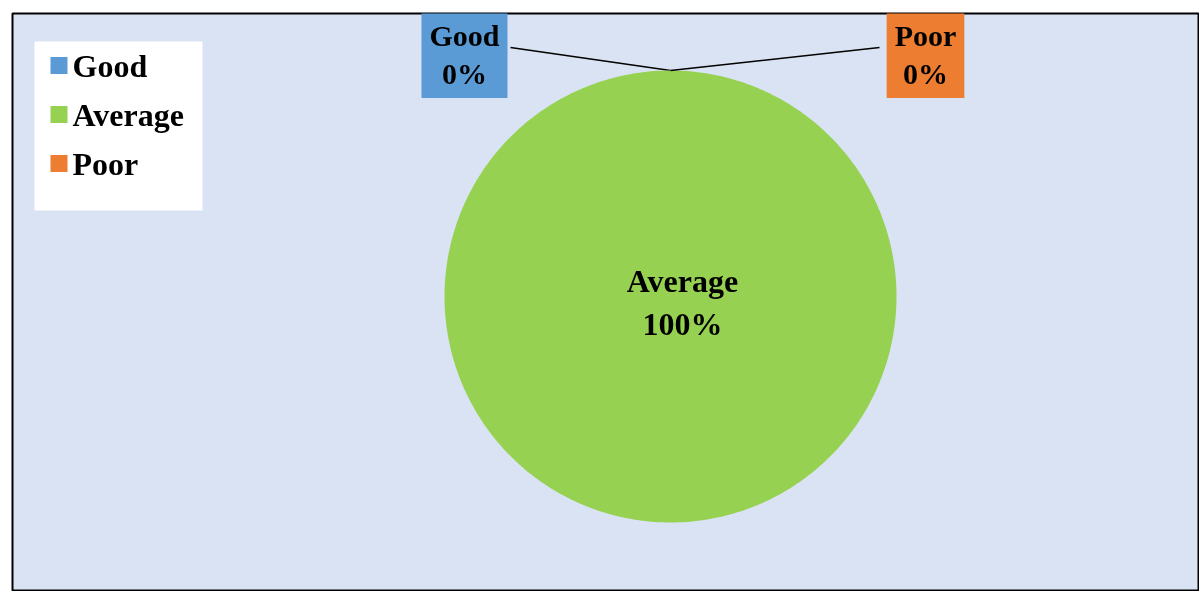 This screenshot has width=1199, height=591. What do you see at coordinates (682, 324) in the screenshot?
I see `data-label: 100%` at bounding box center [682, 324].